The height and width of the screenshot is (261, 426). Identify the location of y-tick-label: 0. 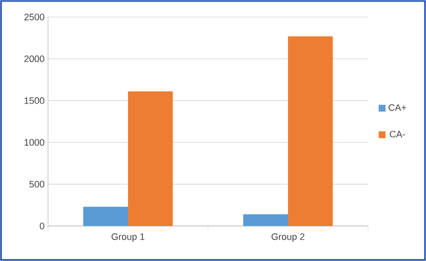
(42, 226).